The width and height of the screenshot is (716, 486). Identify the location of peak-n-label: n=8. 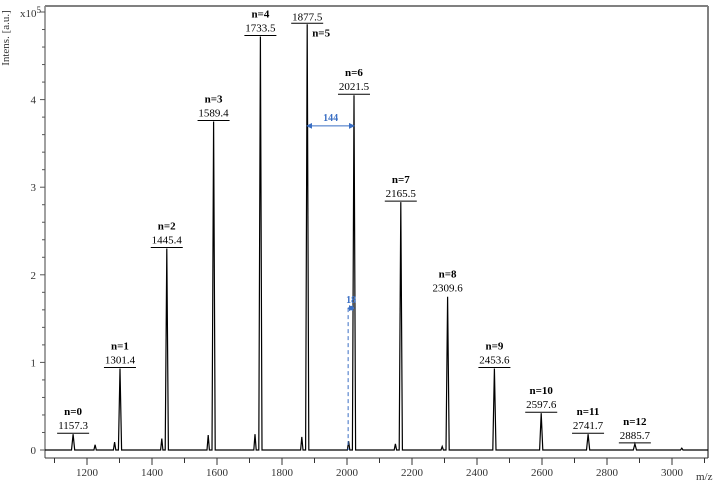
(448, 275).